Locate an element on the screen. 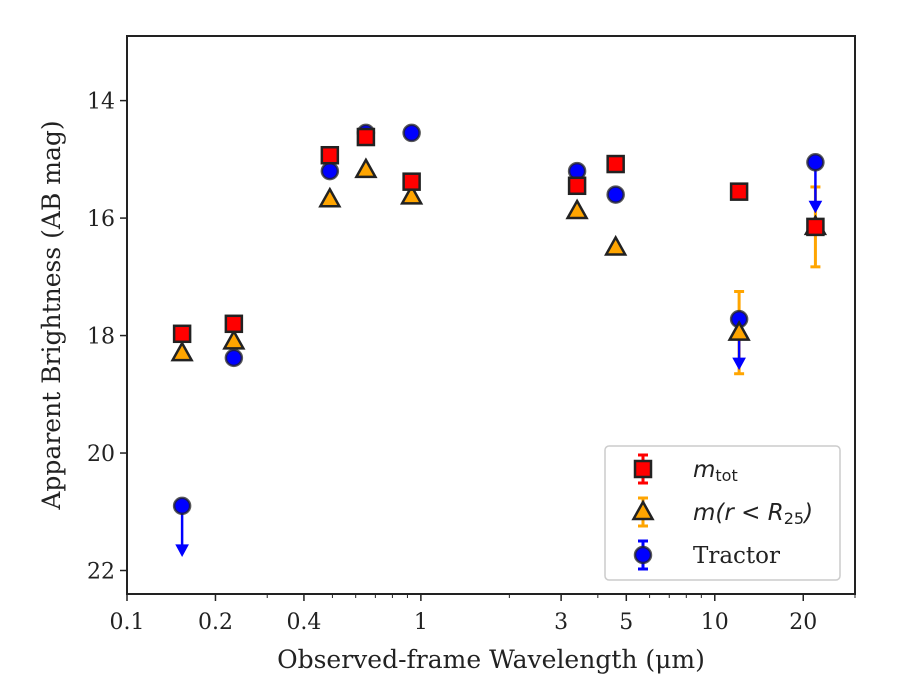  x-tick-label: 20 is located at coordinates (803, 622).